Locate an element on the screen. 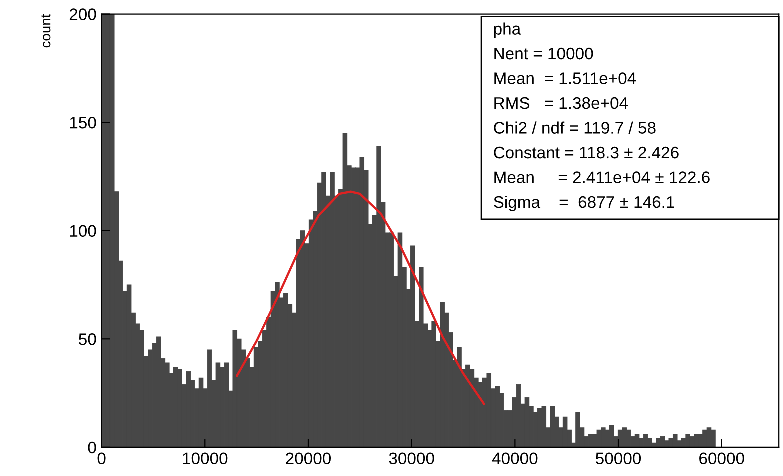  x-tick-label: 50000 is located at coordinates (619, 458).